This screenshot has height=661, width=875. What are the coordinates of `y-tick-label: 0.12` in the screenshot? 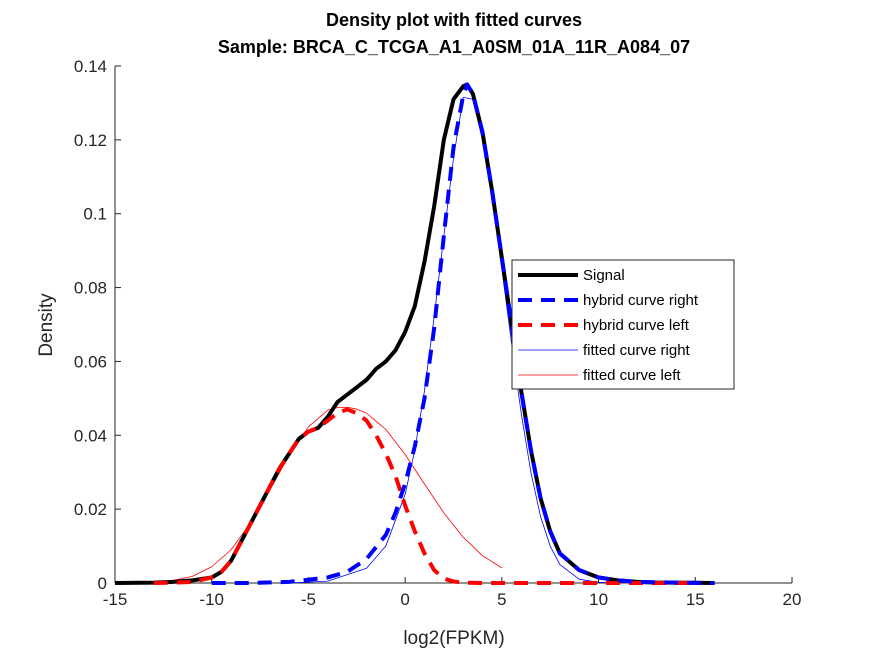 It's located at (90, 140).